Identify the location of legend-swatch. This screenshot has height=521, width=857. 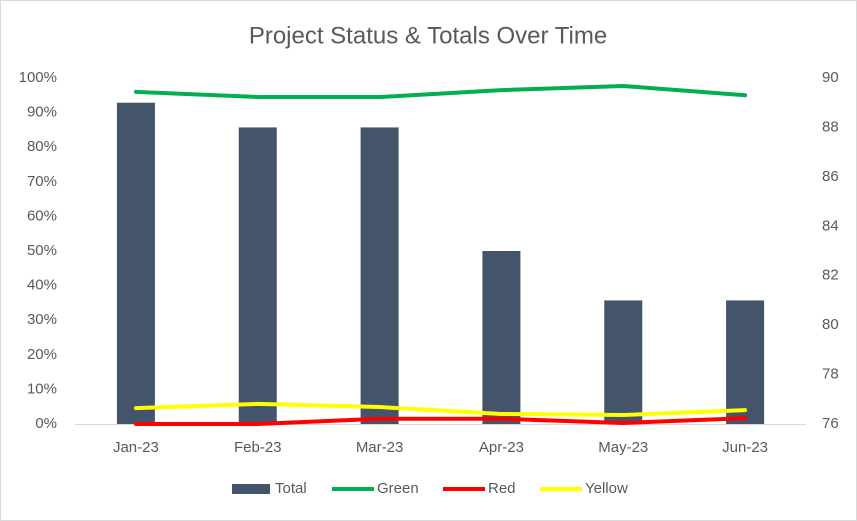
(251, 489).